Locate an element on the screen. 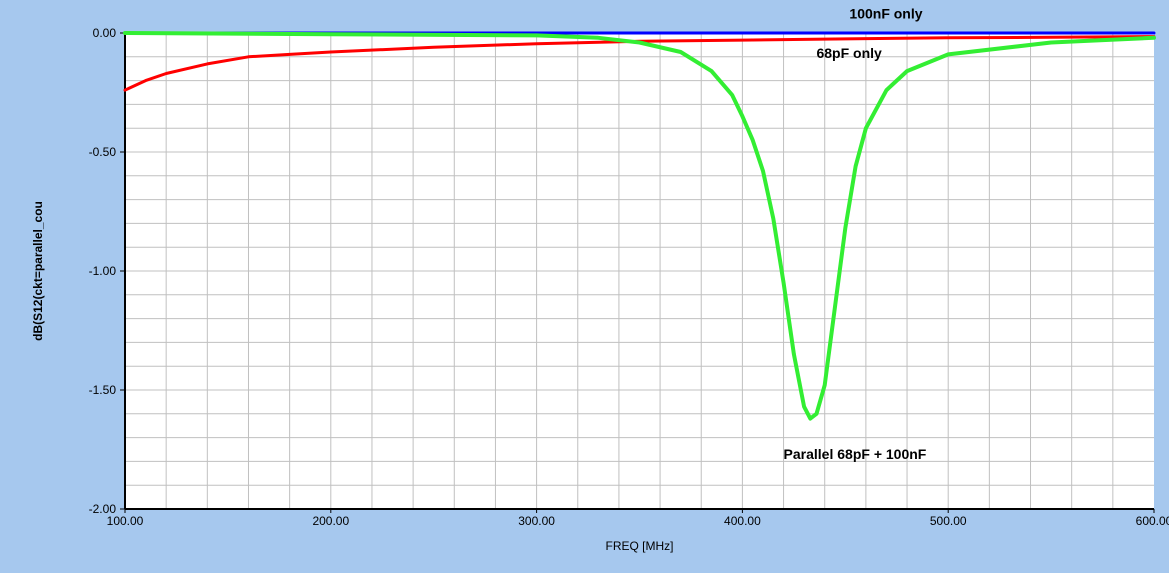 This screenshot has width=1169, height=573. x-tick-label: 100.00 is located at coordinates (125, 521).